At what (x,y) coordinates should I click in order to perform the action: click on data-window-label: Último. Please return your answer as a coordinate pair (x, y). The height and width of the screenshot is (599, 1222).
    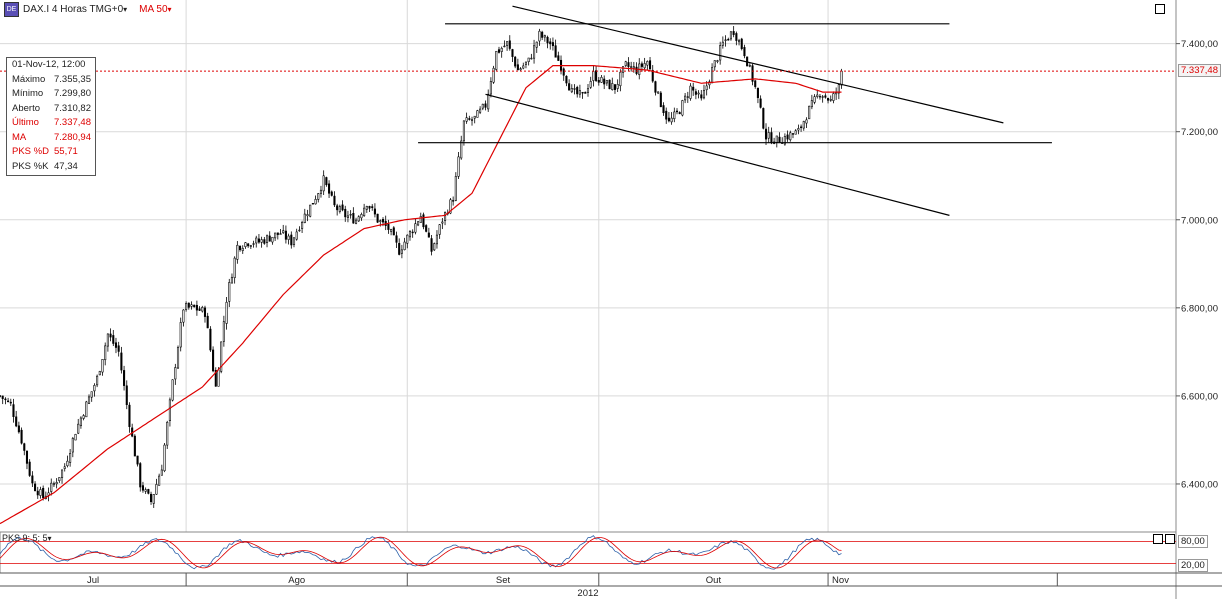
    Looking at the image, I should click on (25, 122).